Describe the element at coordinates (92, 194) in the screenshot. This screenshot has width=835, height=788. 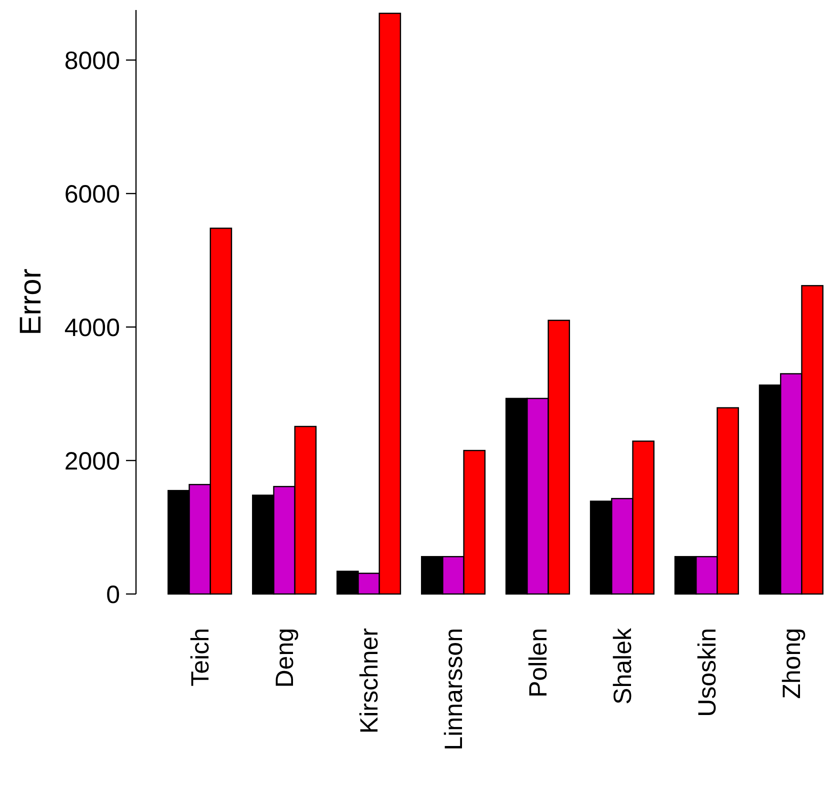
I see `y-tick-label: 6000` at that location.